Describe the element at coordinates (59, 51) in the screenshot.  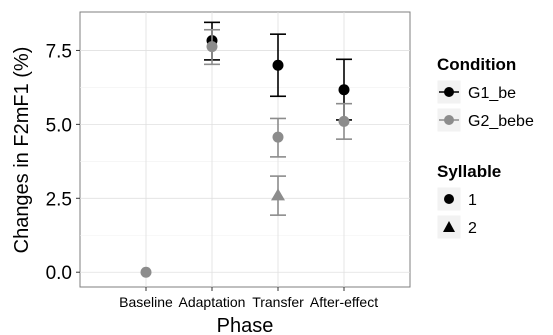
I see `y-tick-label: 7.5` at that location.